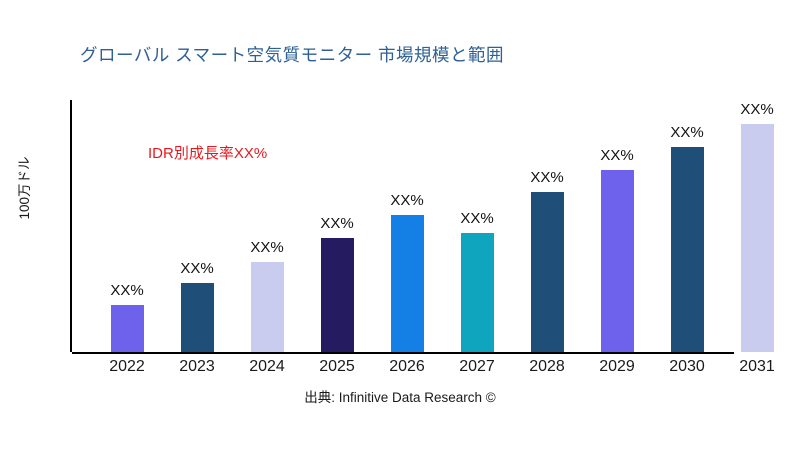 Image resolution: width=800 pixels, height=450 pixels. Describe the element at coordinates (197, 366) in the screenshot. I see `x-tick-label-2023: 2023` at that location.